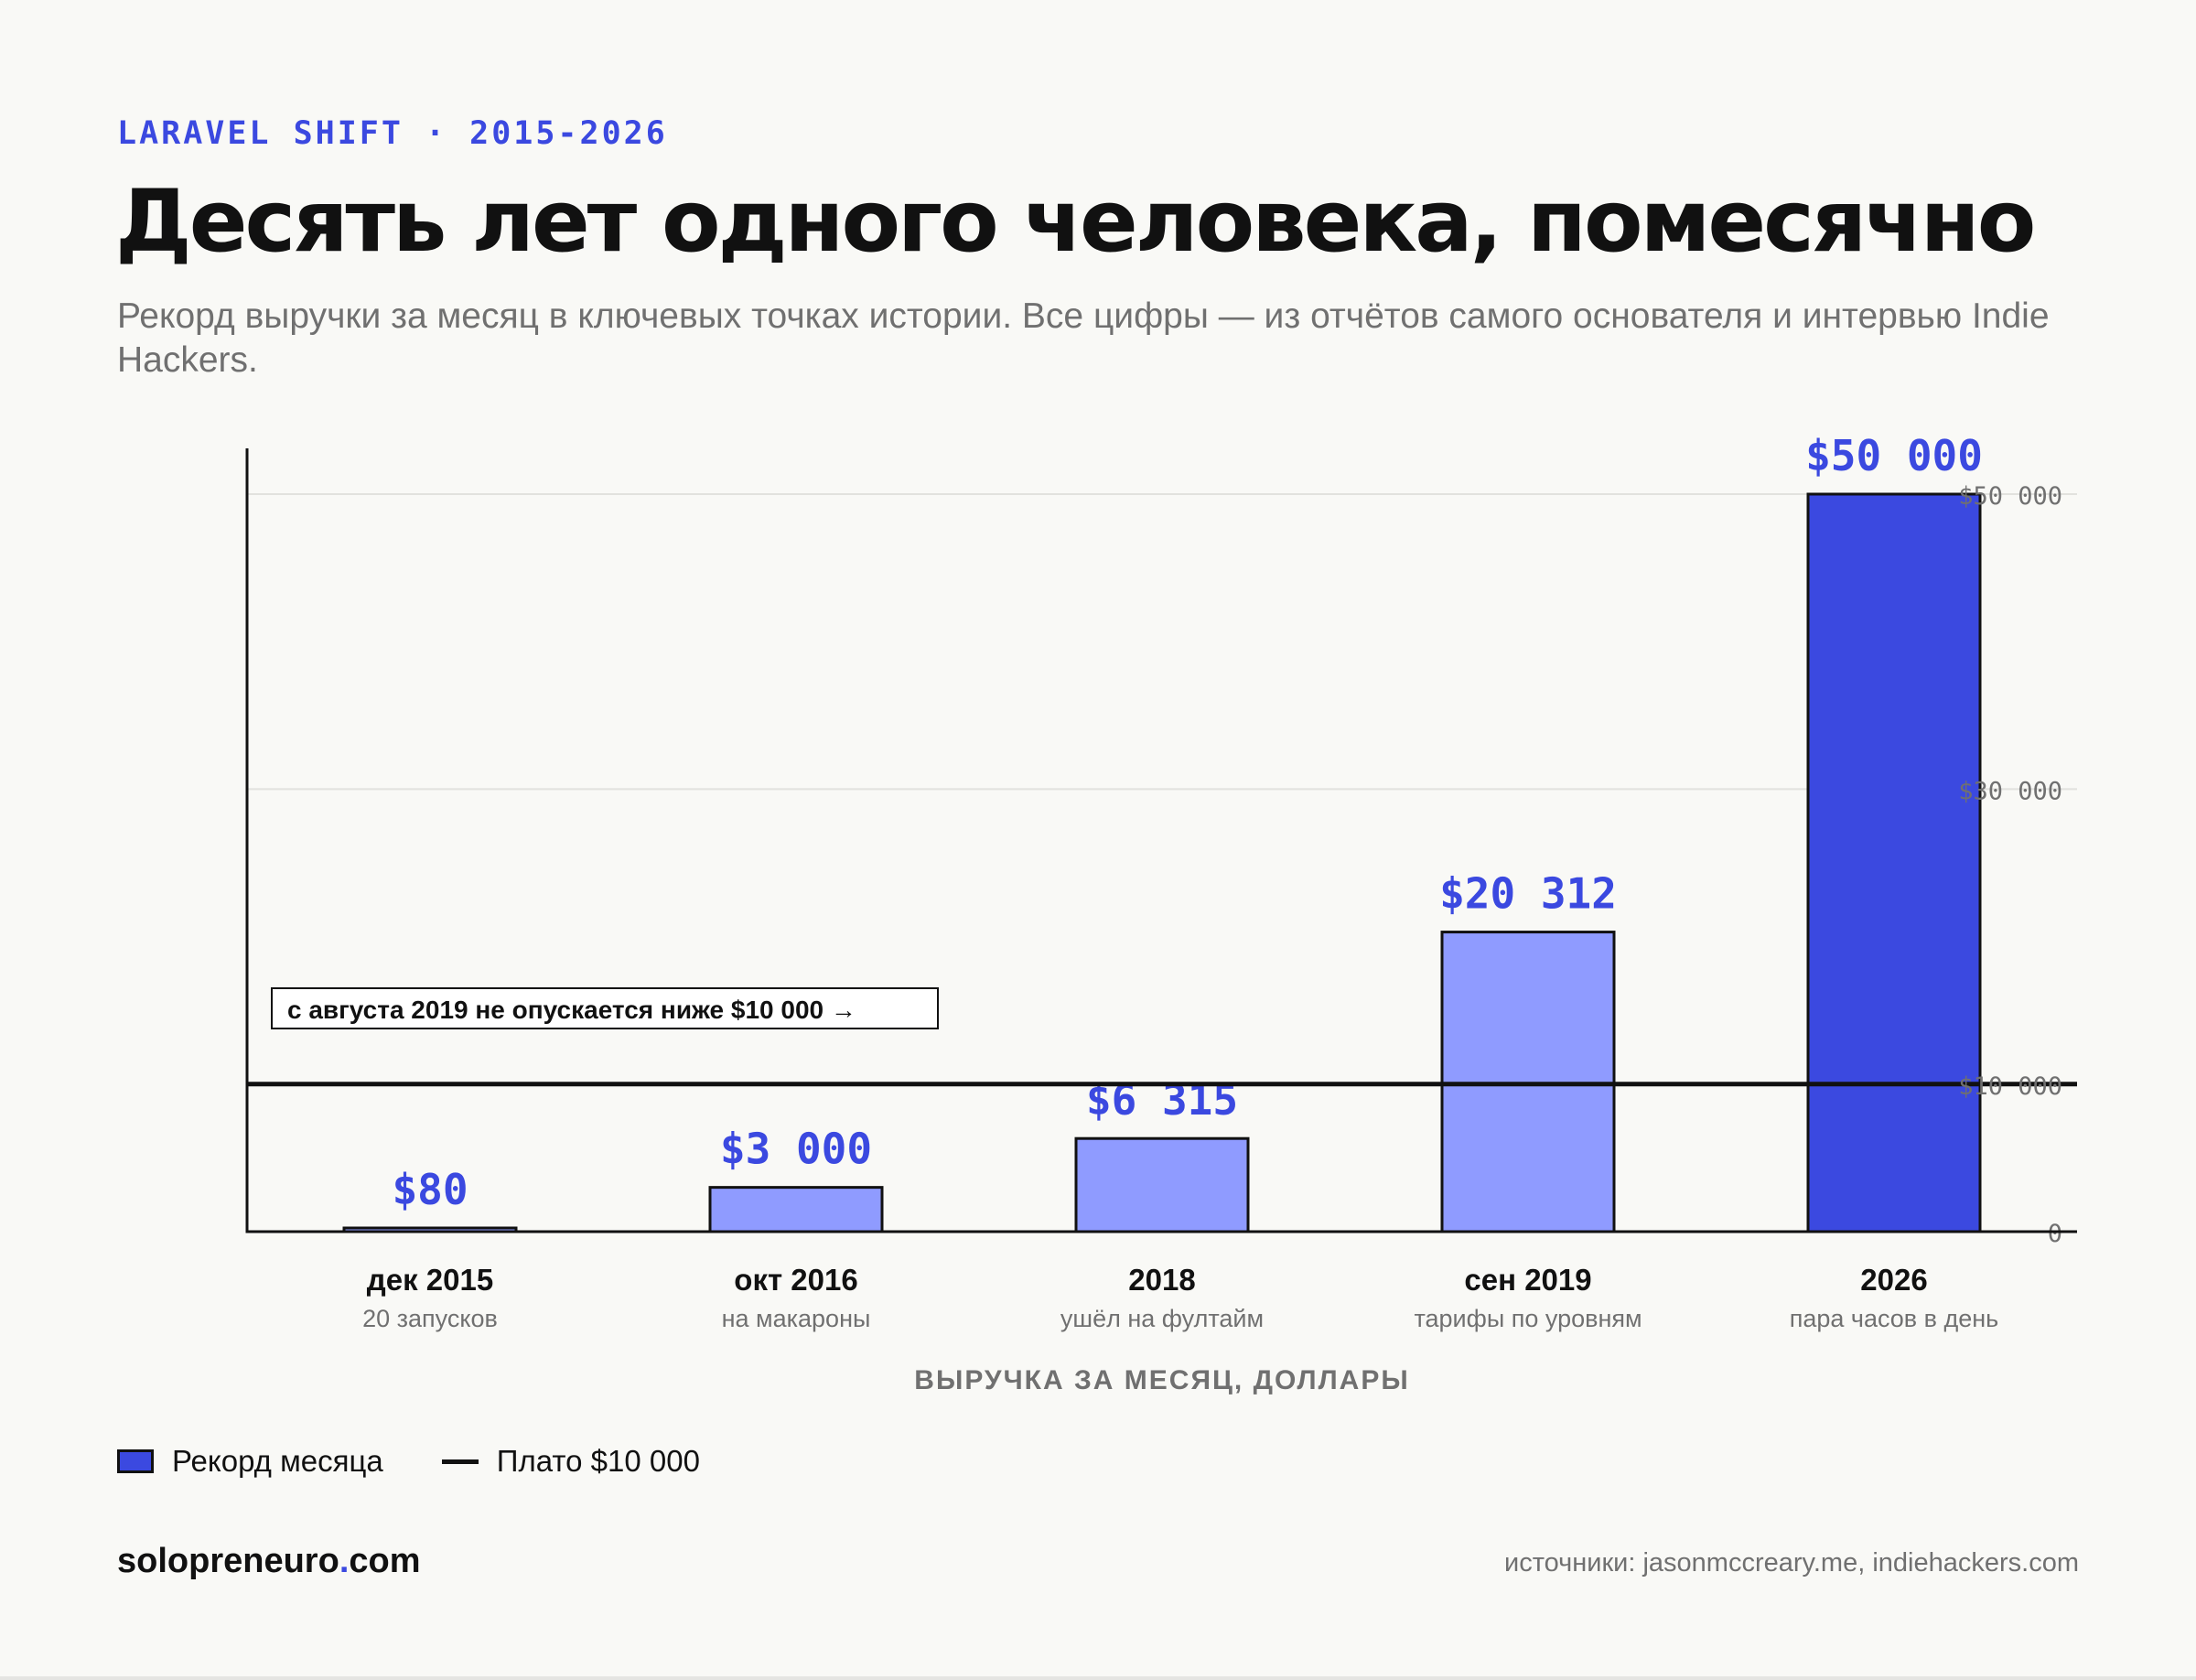  What do you see at coordinates (1894, 455) in the screenshot?
I see `bar-value-label-5: $50 000` at bounding box center [1894, 455].